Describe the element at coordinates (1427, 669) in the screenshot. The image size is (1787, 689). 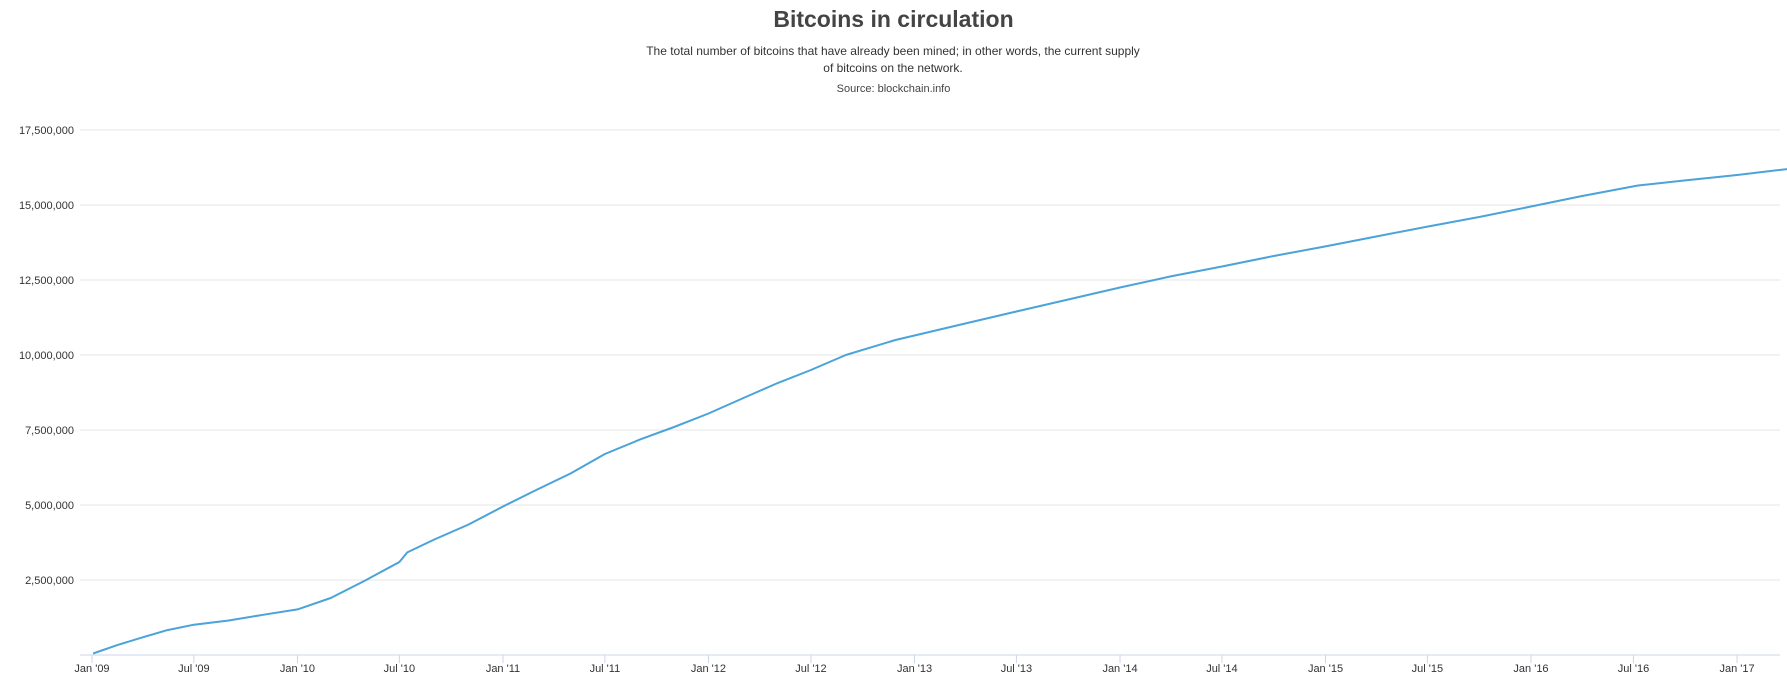
I see `x-tick-label: Jul '15` at that location.